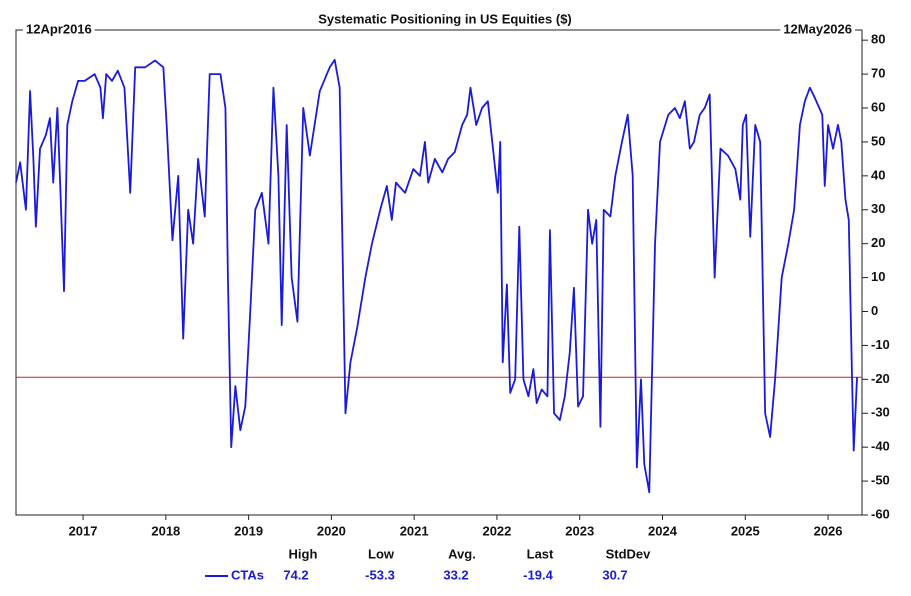 Image resolution: width=911 pixels, height=596 pixels. I want to click on stats-header: High, so click(303, 553).